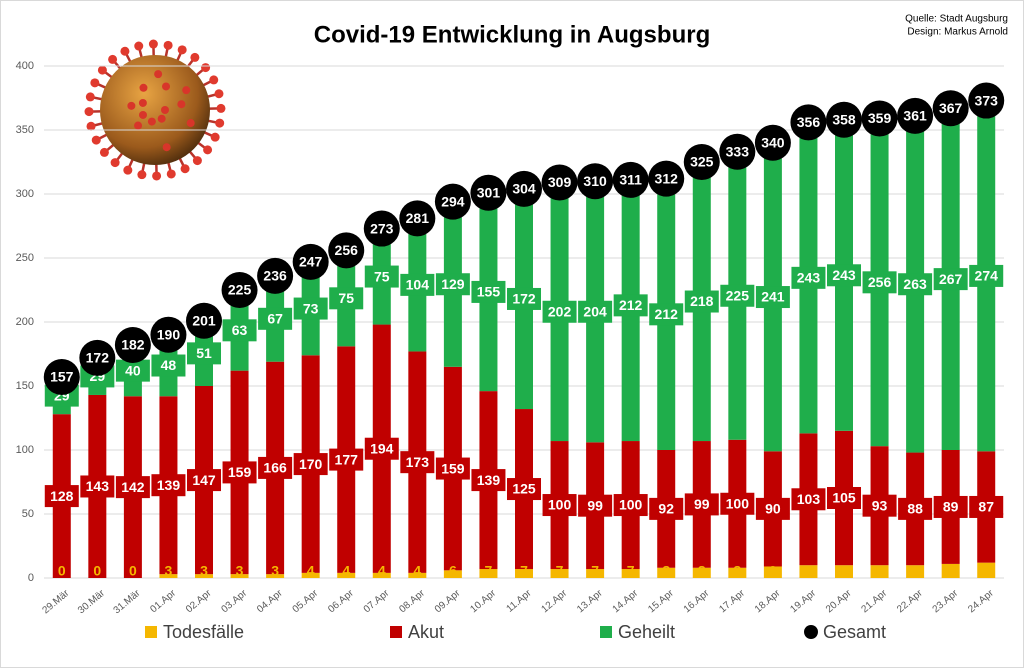 The image size is (1024, 668). What do you see at coordinates (347, 250) in the screenshot?
I see `total-label: 256` at bounding box center [347, 250].